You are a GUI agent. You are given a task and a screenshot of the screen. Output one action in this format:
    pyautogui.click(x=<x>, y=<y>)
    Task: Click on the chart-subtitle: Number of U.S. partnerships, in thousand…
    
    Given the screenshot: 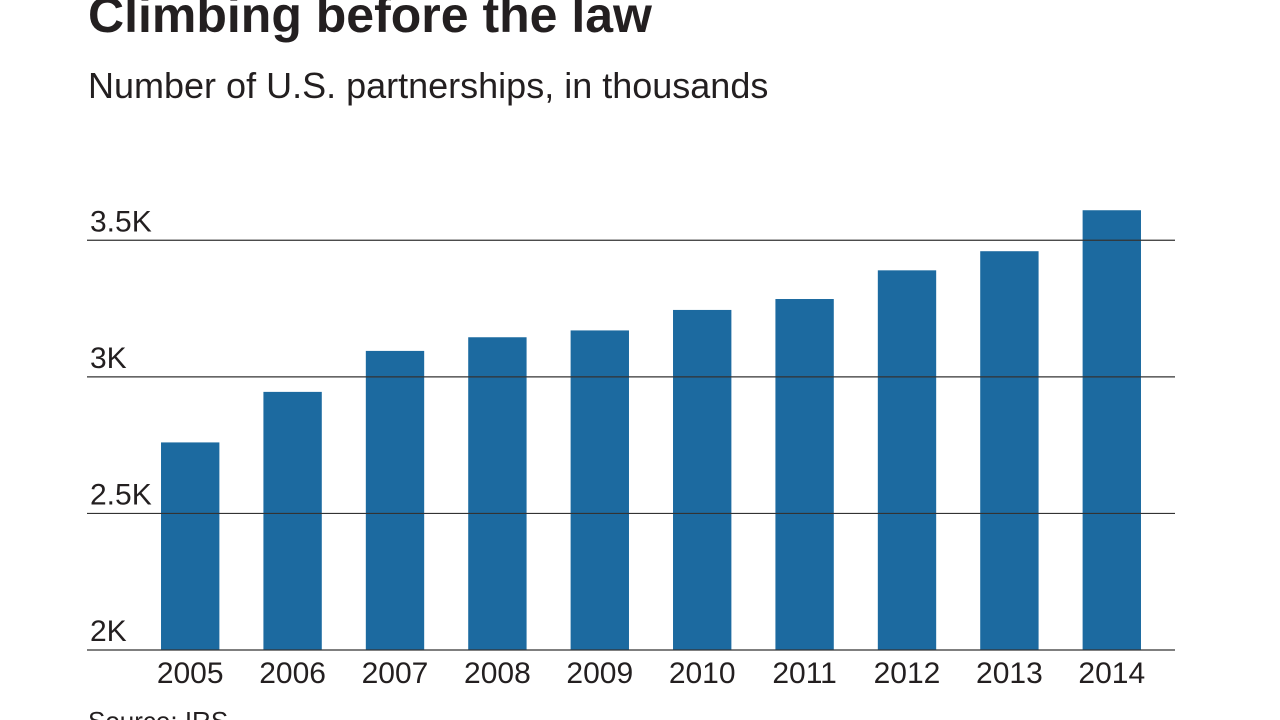 What is the action you would take?
    pyautogui.click(x=428, y=85)
    